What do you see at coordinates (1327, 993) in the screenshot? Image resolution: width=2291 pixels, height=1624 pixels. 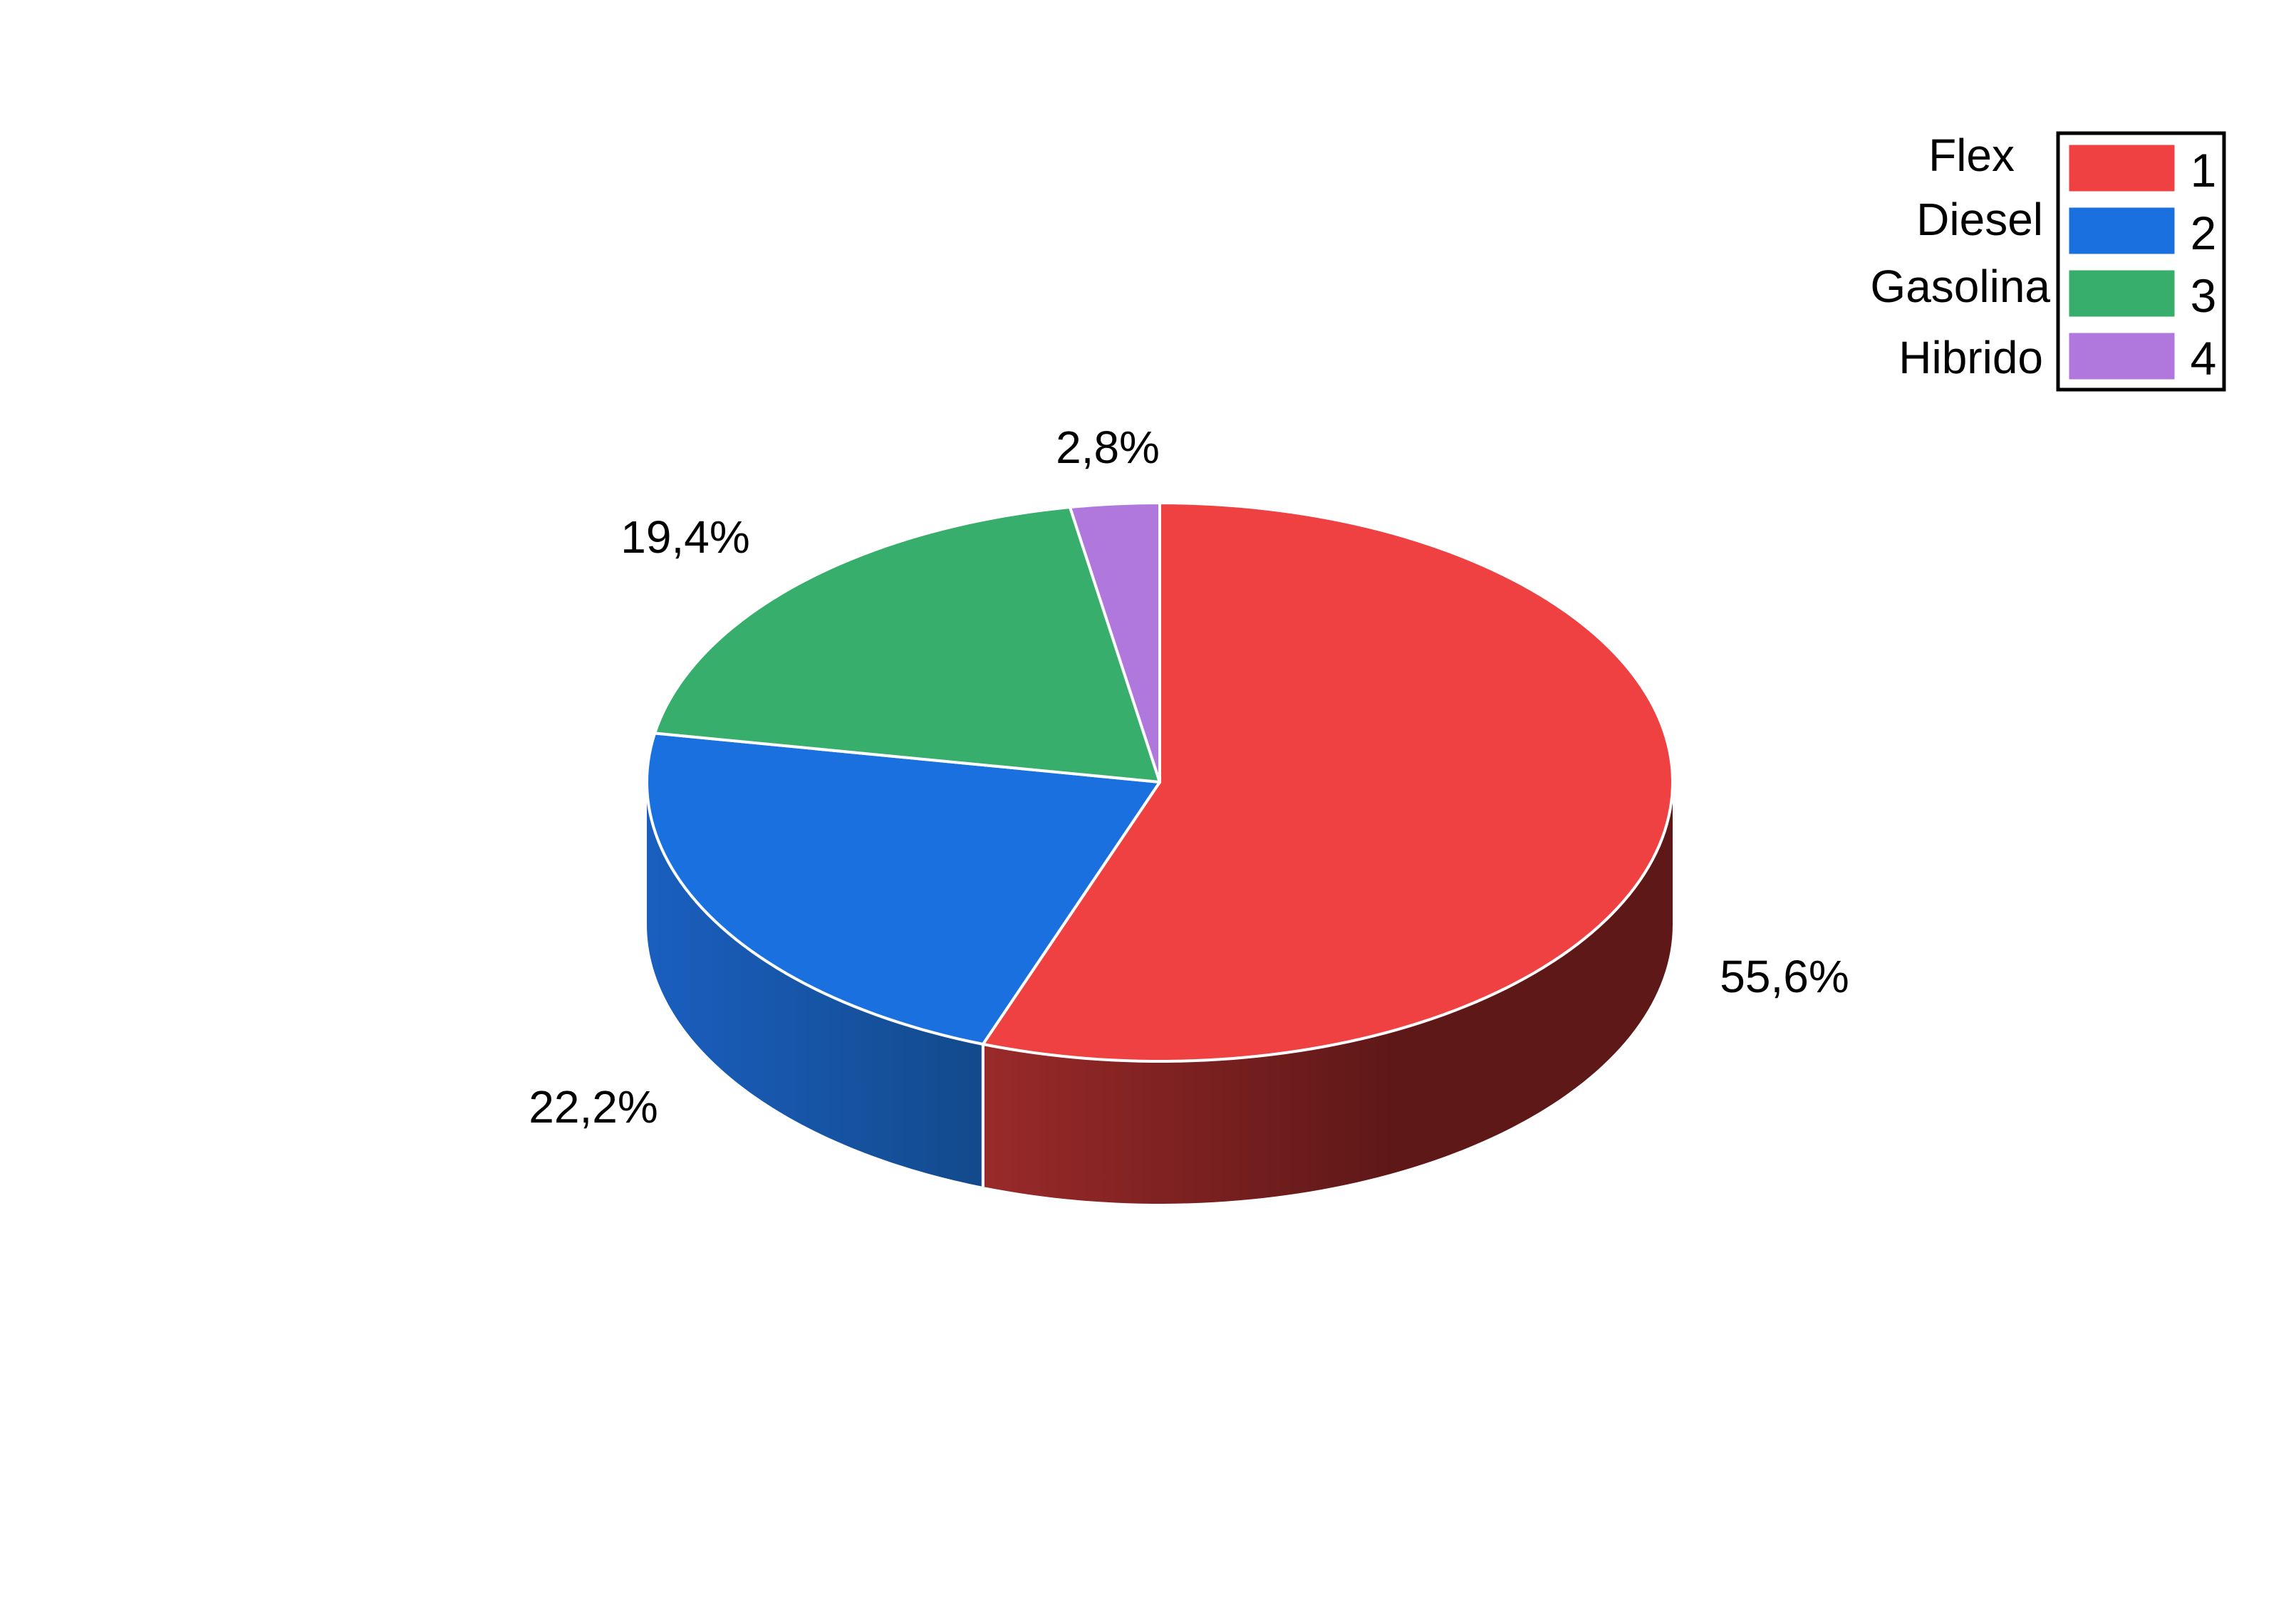 I see `slice-side-flex` at bounding box center [1327, 993].